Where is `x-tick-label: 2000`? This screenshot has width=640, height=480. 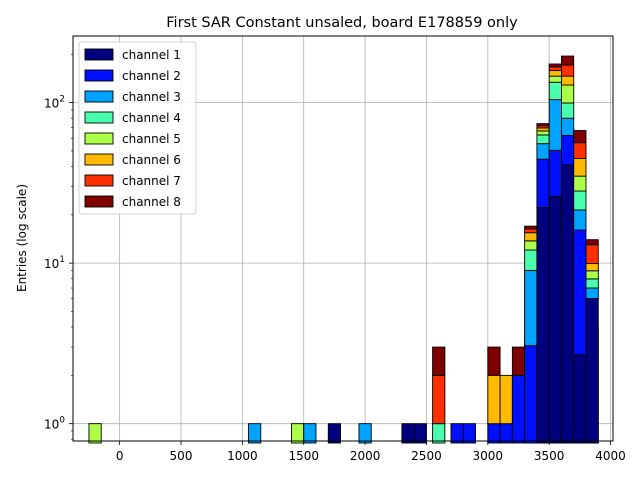 x-tick-label: 2000 is located at coordinates (365, 456).